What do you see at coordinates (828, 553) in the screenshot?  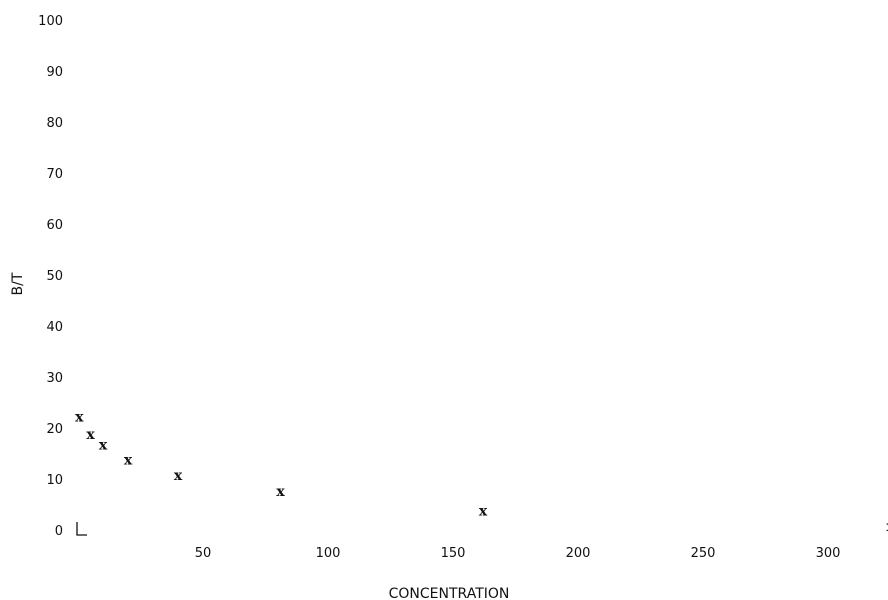 I see `x-tick-label: 300` at bounding box center [828, 553].